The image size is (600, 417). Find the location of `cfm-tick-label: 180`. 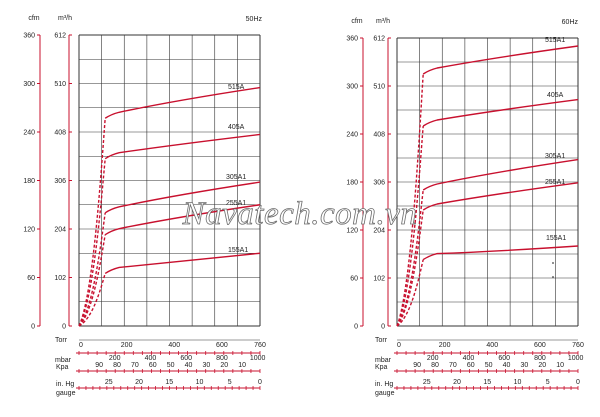

cfm-tick-label: 180 is located at coordinates (29, 181).